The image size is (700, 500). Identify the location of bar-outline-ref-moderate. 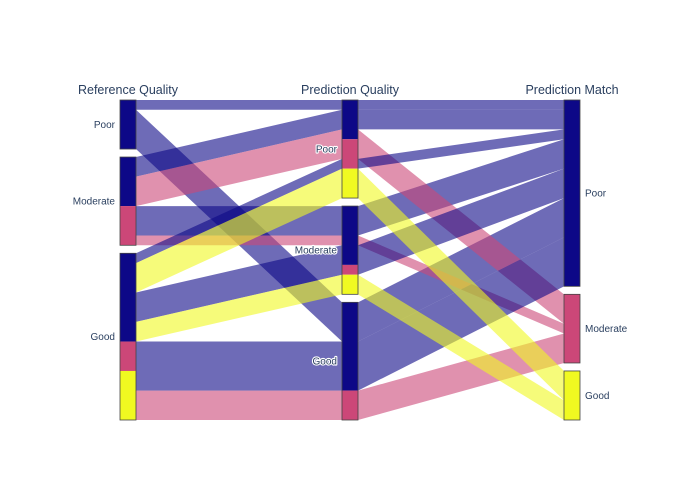
(128, 201).